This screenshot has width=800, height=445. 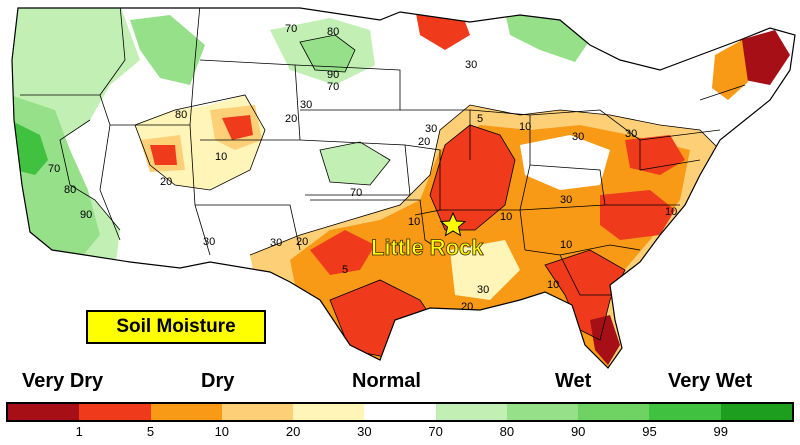 I want to click on legend-tick-label: 10, so click(x=222, y=431).